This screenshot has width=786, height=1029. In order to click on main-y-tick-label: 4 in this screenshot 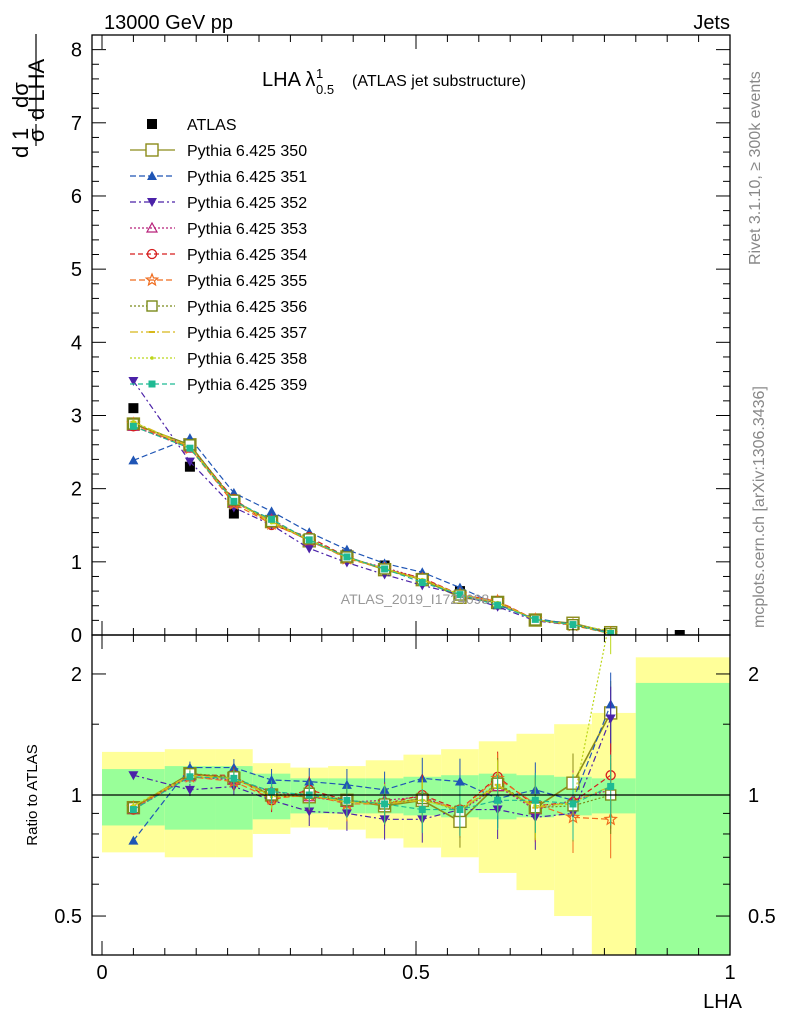, I will do `click(76, 343)`.